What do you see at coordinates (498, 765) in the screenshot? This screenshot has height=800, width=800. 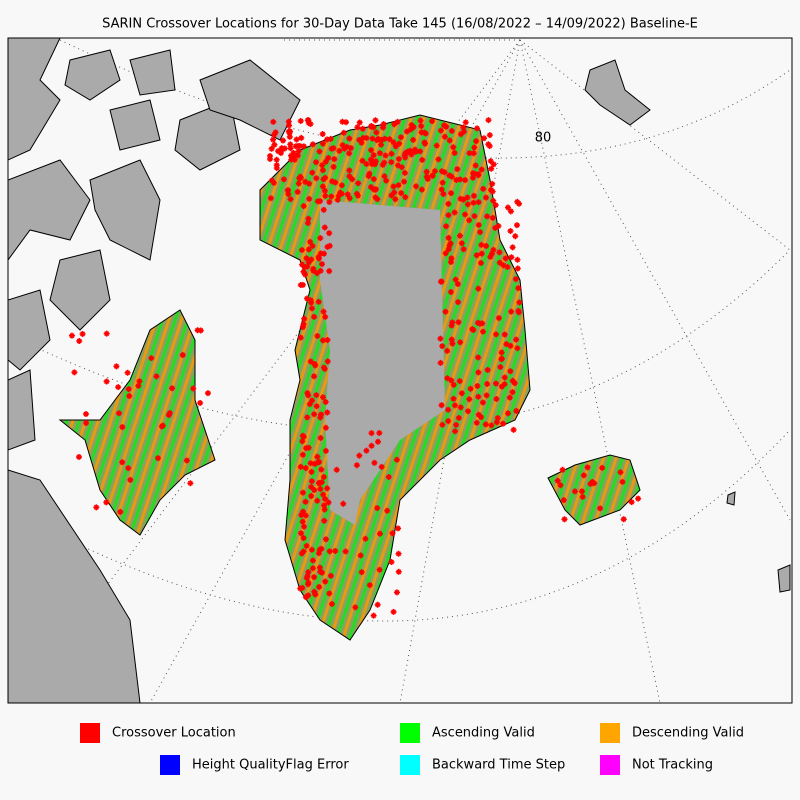 I see `legend-label: Backward Time Step` at bounding box center [498, 765].